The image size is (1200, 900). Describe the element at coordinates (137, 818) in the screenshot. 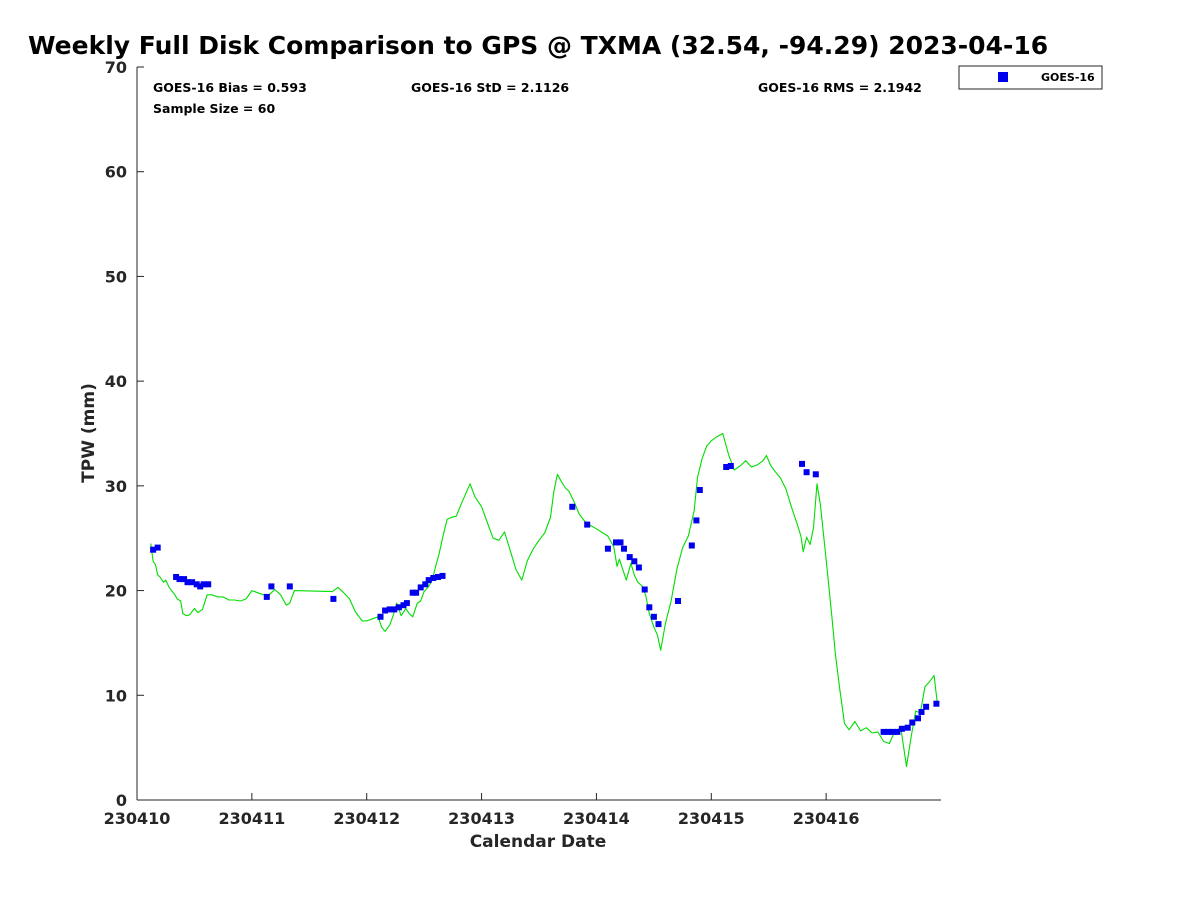

I see `x-tick-label: 230410` at that location.